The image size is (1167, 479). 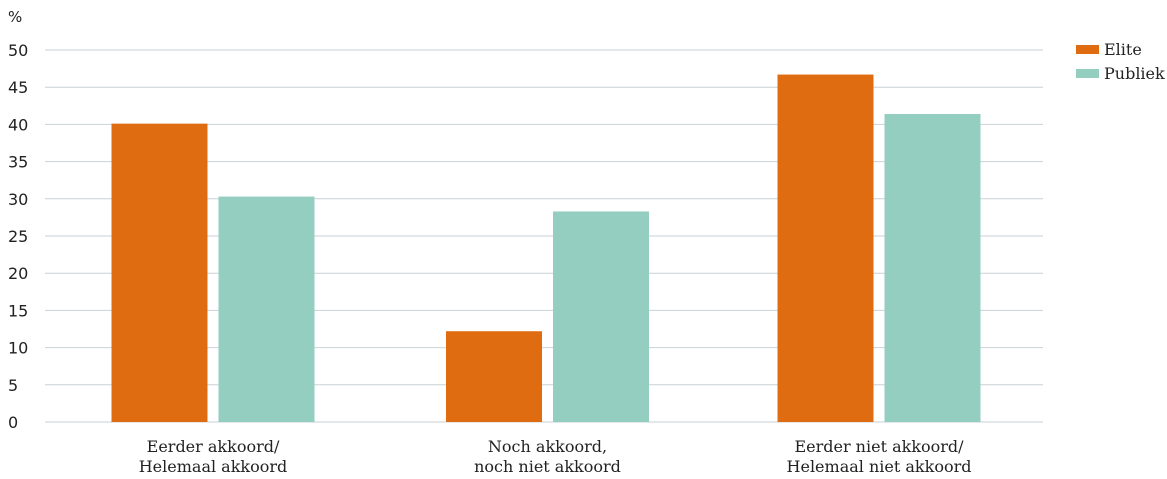 I want to click on x-category-label: Helemaal akkoord, so click(x=213, y=466).